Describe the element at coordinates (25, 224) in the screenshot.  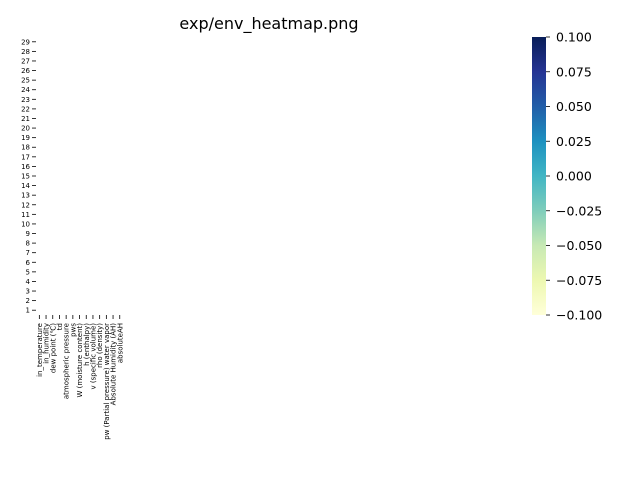
I see `y-tick-label: 10` at that location.